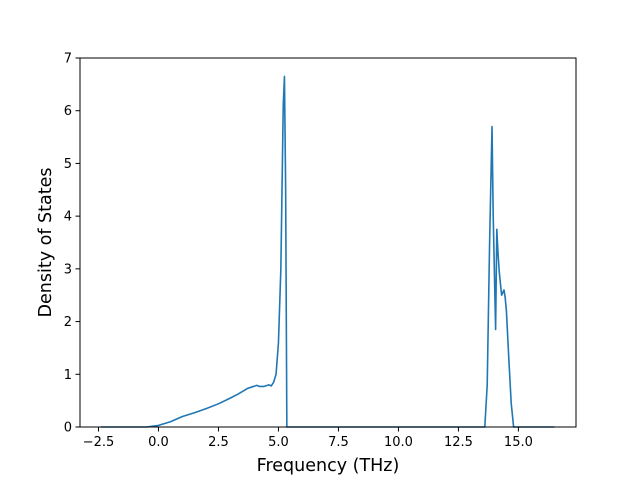  I want to click on x-tick-label: 10.0, so click(398, 442).